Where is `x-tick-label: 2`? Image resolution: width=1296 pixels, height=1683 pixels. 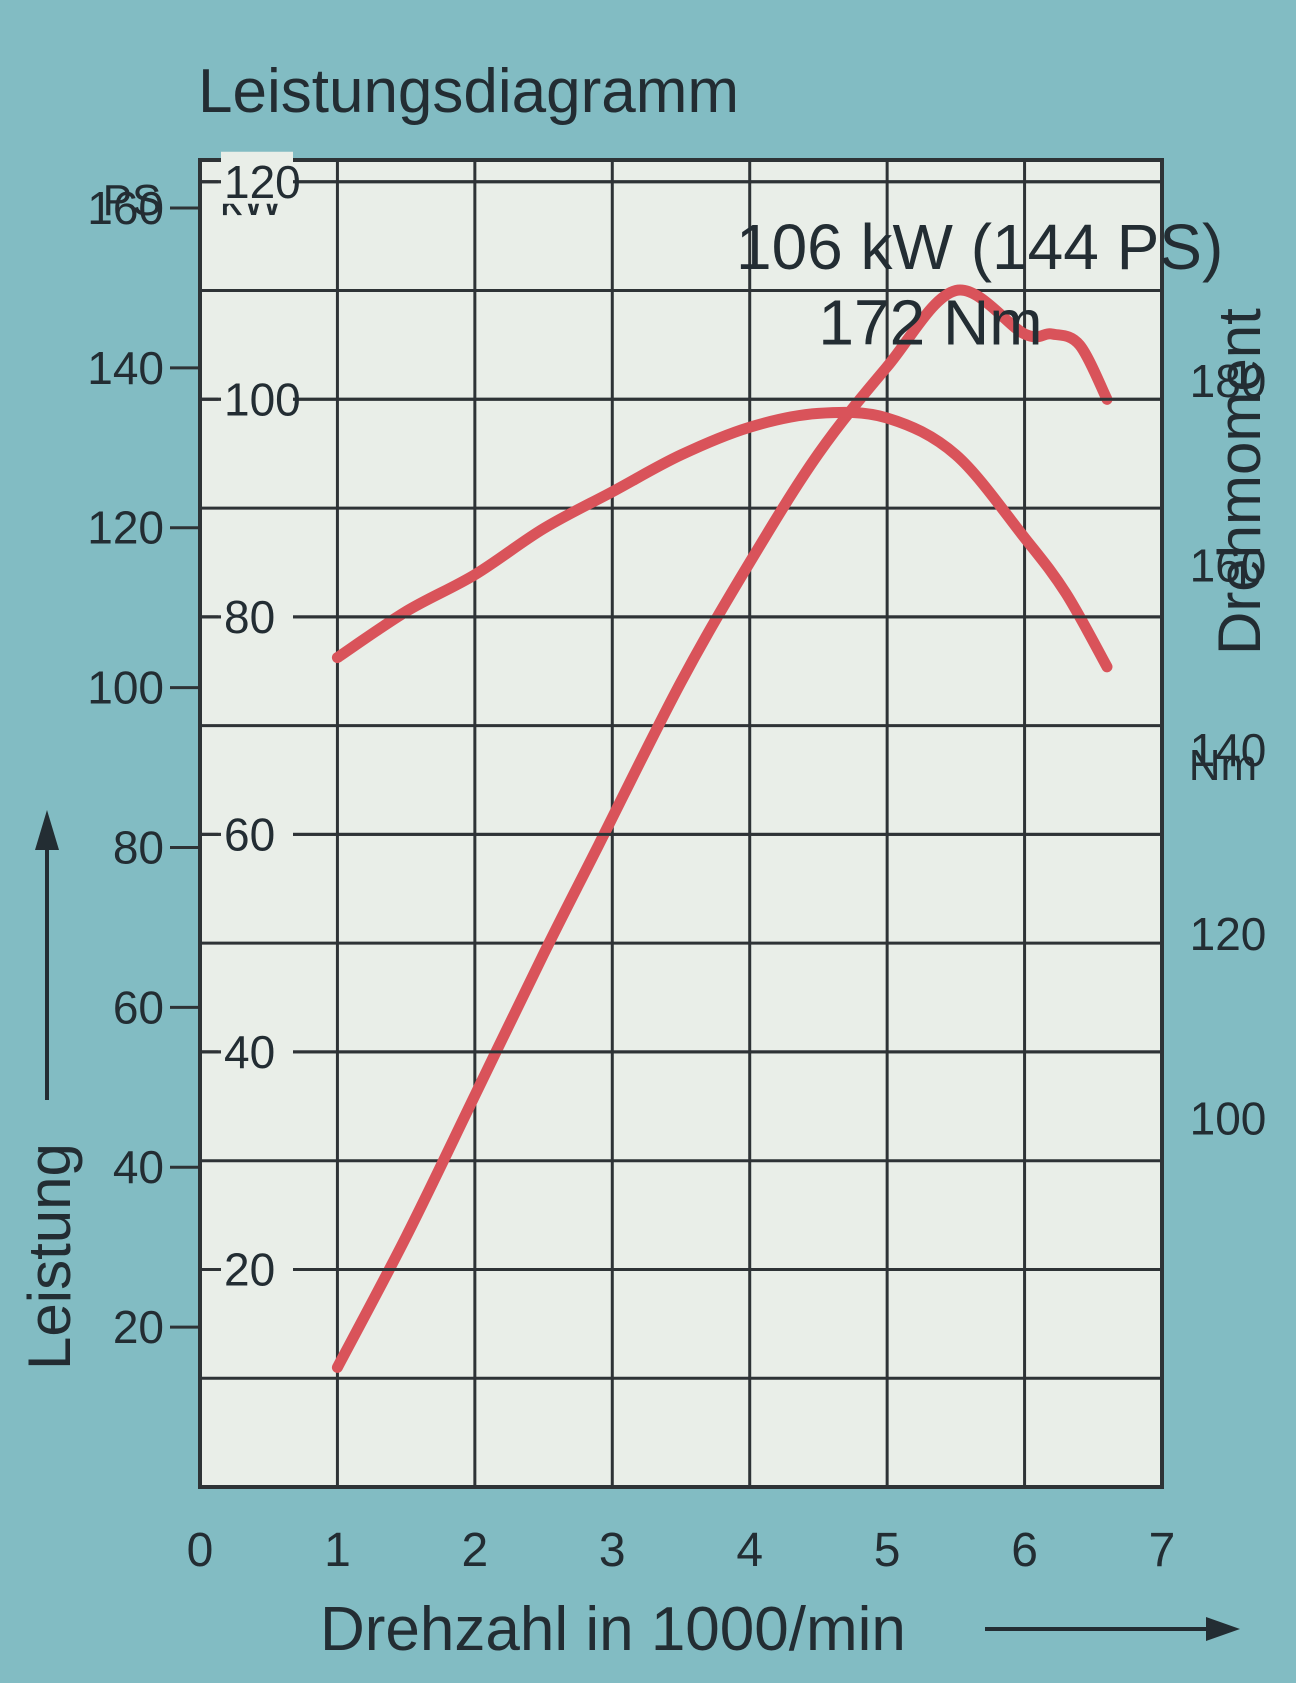 x-tick-label: 2 is located at coordinates (475, 1550).